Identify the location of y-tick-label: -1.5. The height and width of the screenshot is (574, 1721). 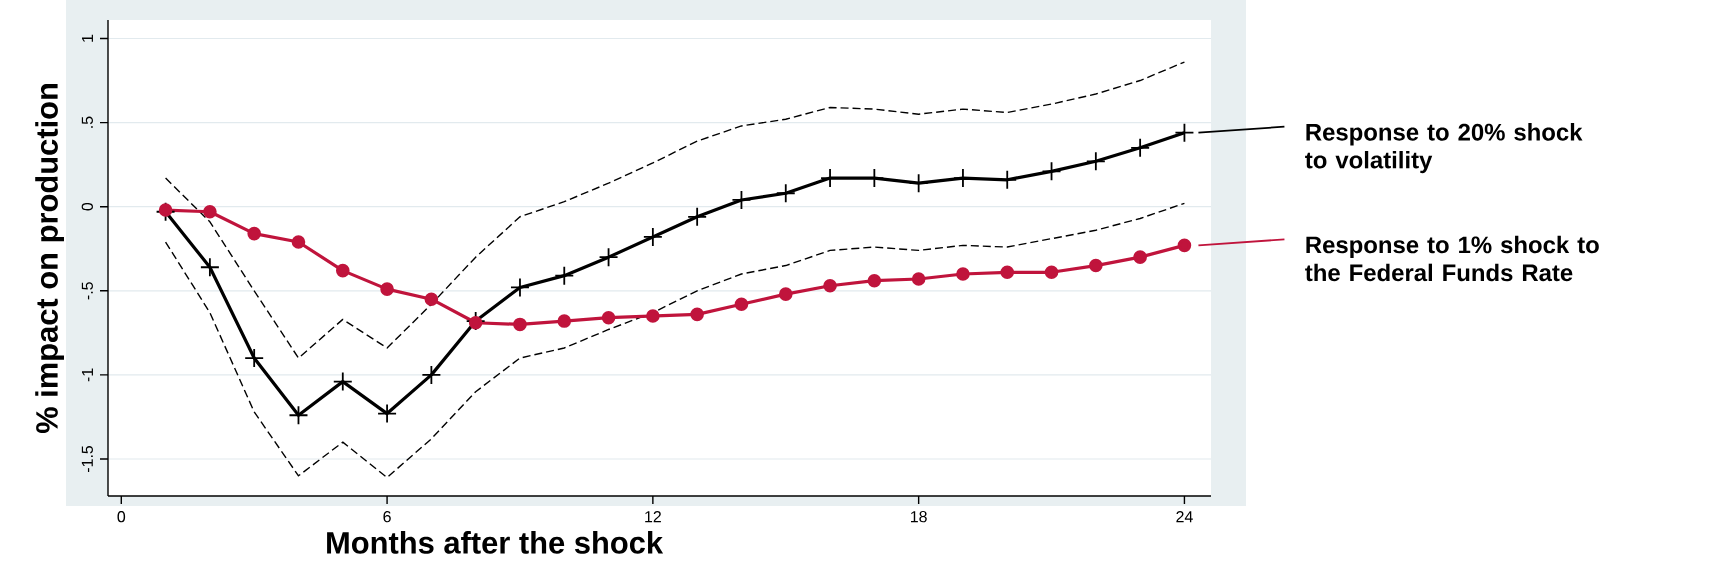
(87, 459).